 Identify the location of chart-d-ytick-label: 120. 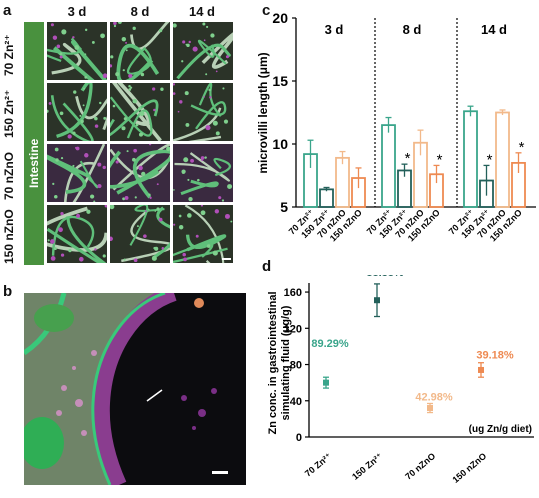
(293, 329).